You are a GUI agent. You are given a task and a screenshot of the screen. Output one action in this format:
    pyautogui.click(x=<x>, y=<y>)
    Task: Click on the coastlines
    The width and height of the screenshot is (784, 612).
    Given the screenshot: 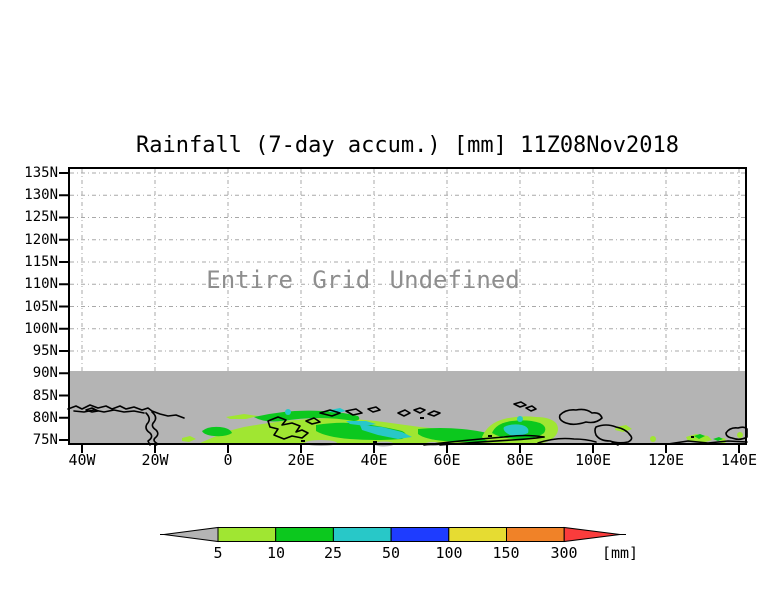 What is the action you would take?
    pyautogui.click(x=407, y=423)
    